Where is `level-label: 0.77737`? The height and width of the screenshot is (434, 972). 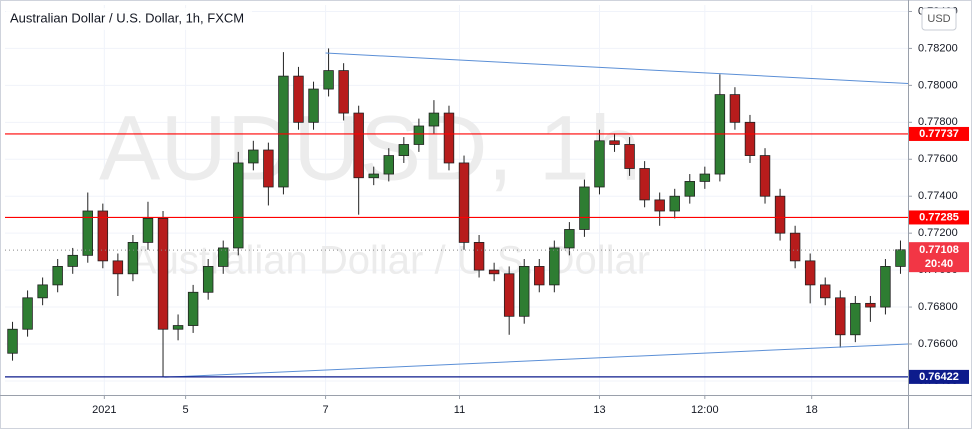 level-label: 0.77737 is located at coordinates (939, 134).